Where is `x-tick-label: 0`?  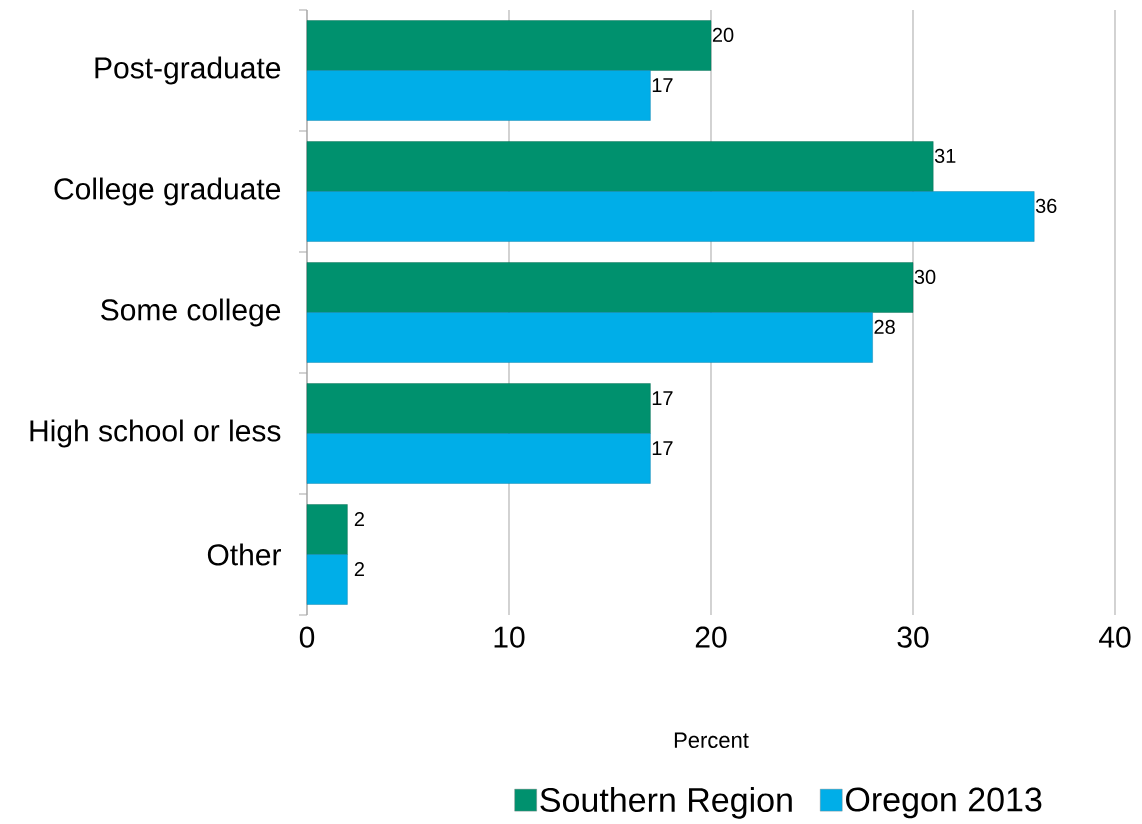
x-tick-label: 0 is located at coordinates (307, 637).